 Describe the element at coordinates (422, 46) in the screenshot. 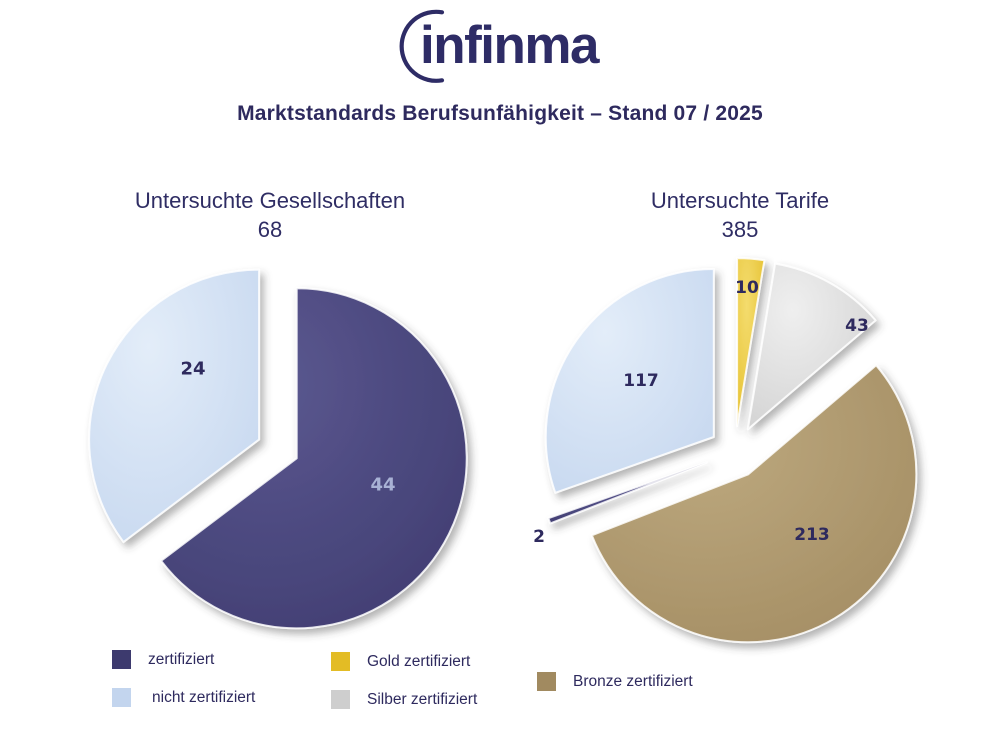

I see `logo-arc-icon` at that location.